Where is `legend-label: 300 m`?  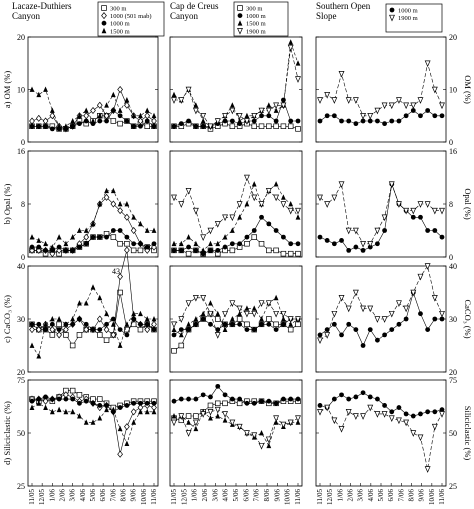
legend-label: 300 m is located at coordinates (118, 9).